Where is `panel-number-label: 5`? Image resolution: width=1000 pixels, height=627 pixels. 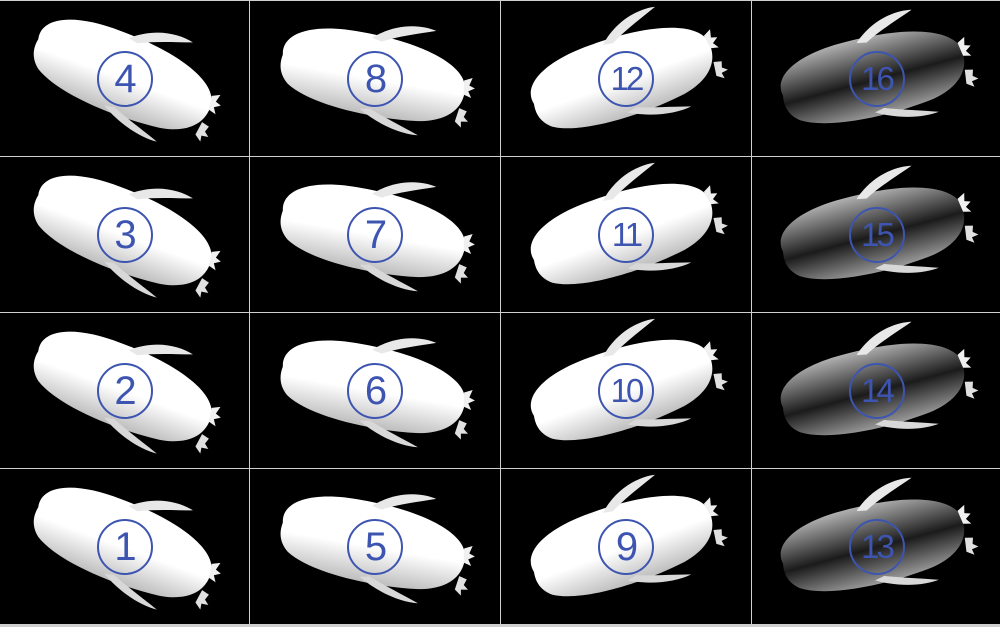
panel-number-label: 5 is located at coordinates (375, 546).